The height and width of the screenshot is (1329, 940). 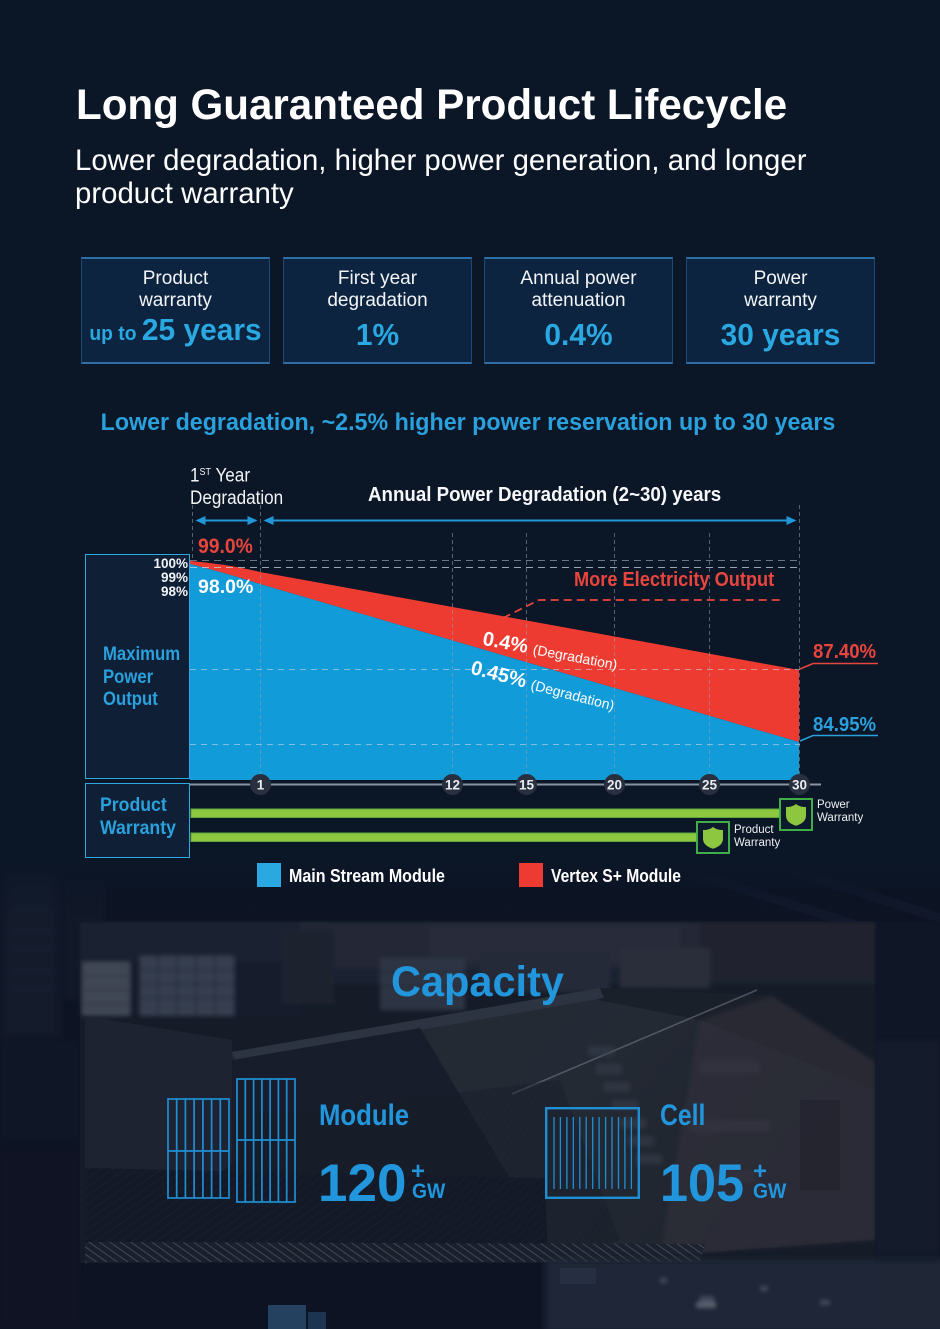 What do you see at coordinates (799, 785) in the screenshot?
I see `svg-text: 30` at bounding box center [799, 785].